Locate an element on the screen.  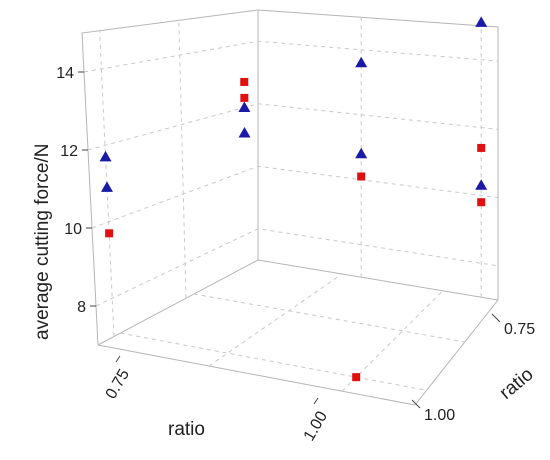
z-tick-label: 8 is located at coordinates (81, 307).